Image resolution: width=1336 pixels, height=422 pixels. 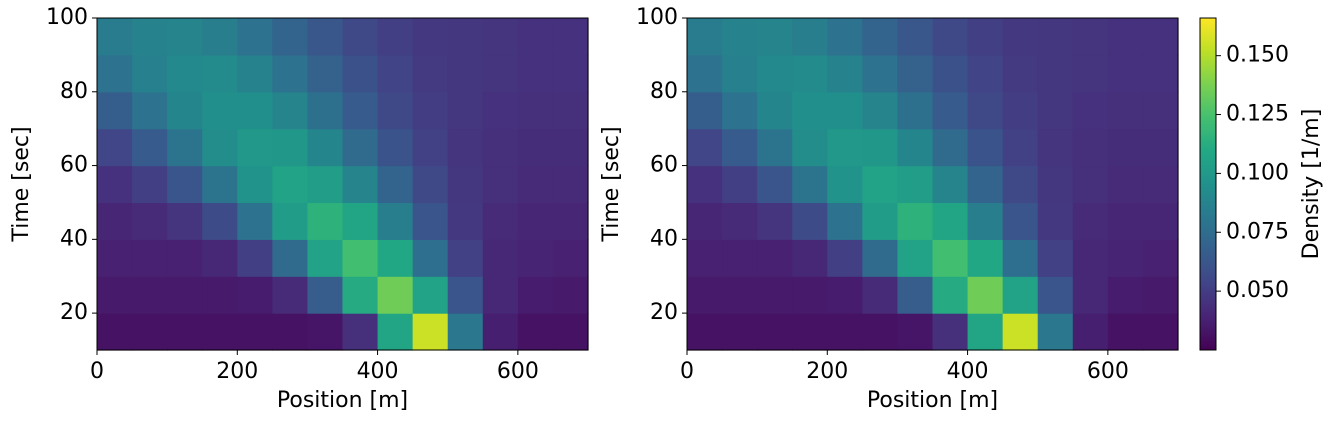 I want to click on colorbar-label: Density [1/m], so click(x=1311, y=184).